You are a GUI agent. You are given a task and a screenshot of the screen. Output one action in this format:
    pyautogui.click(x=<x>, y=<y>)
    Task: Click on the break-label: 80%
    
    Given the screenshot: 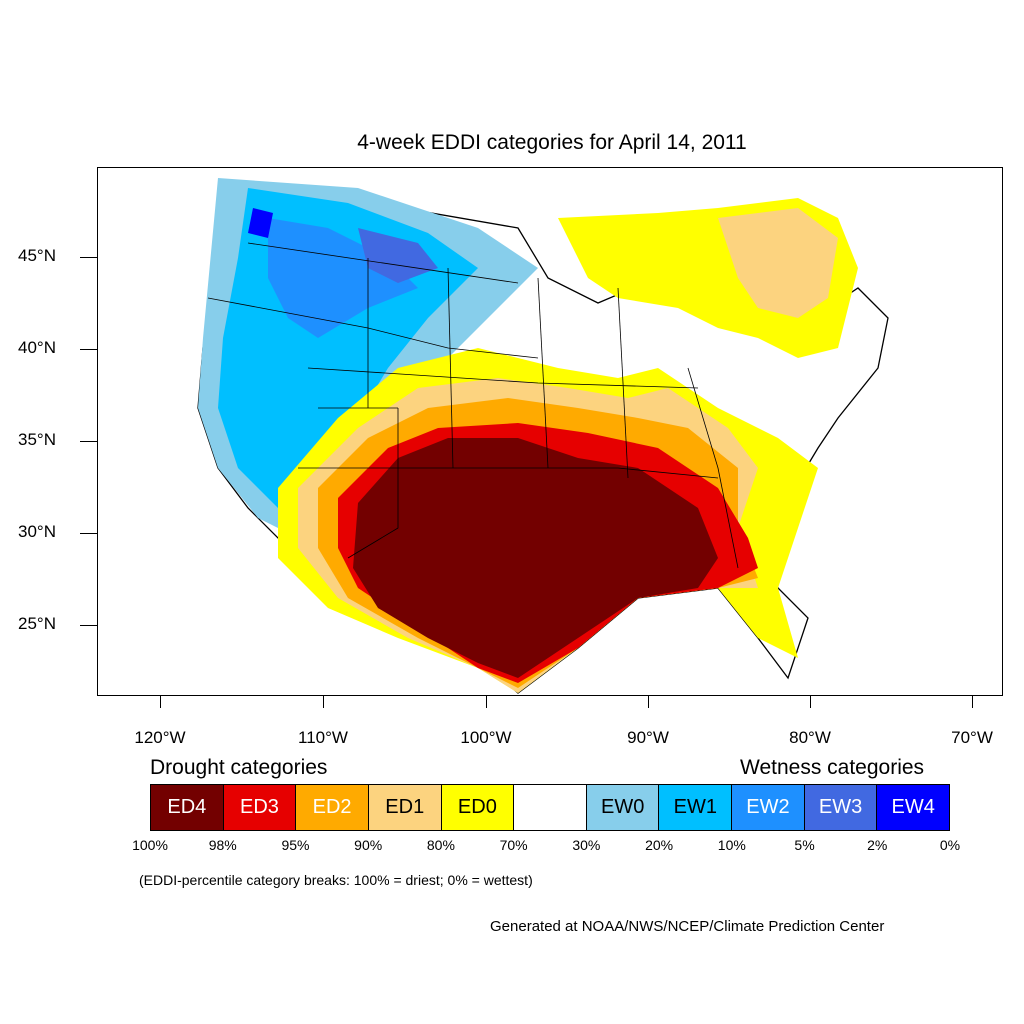 What is the action you would take?
    pyautogui.click(x=440, y=845)
    